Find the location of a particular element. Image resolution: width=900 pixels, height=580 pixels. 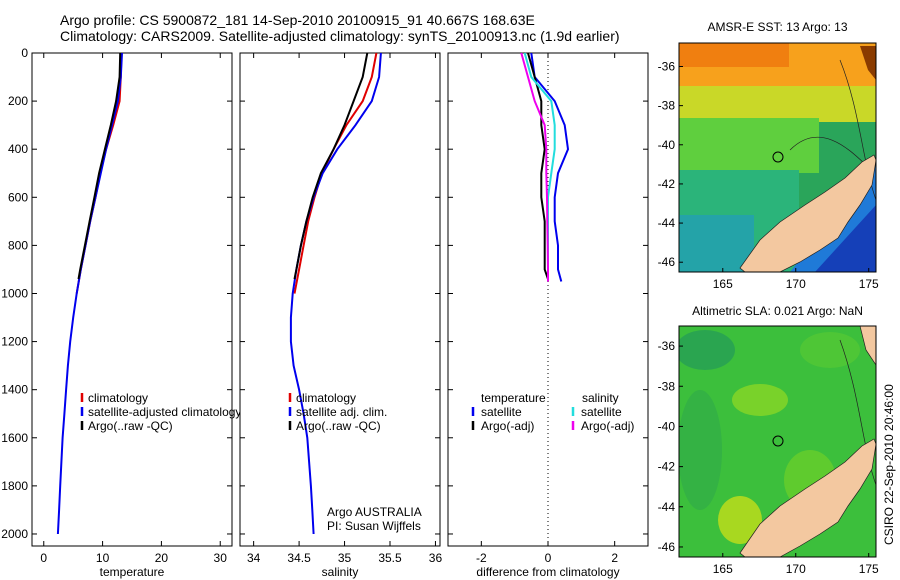

sla-coast-north is located at coordinates (867, 346).